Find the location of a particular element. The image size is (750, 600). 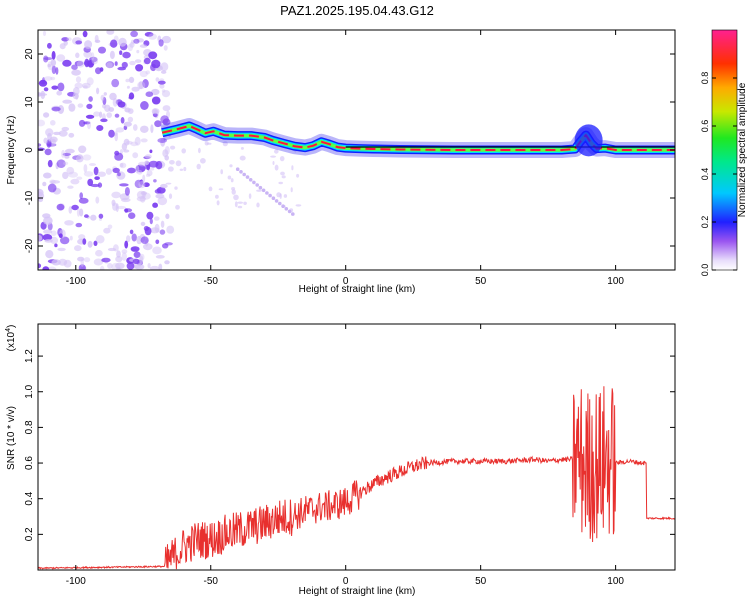

scale-factor-label: (x104) is located at coordinates (11, 338).